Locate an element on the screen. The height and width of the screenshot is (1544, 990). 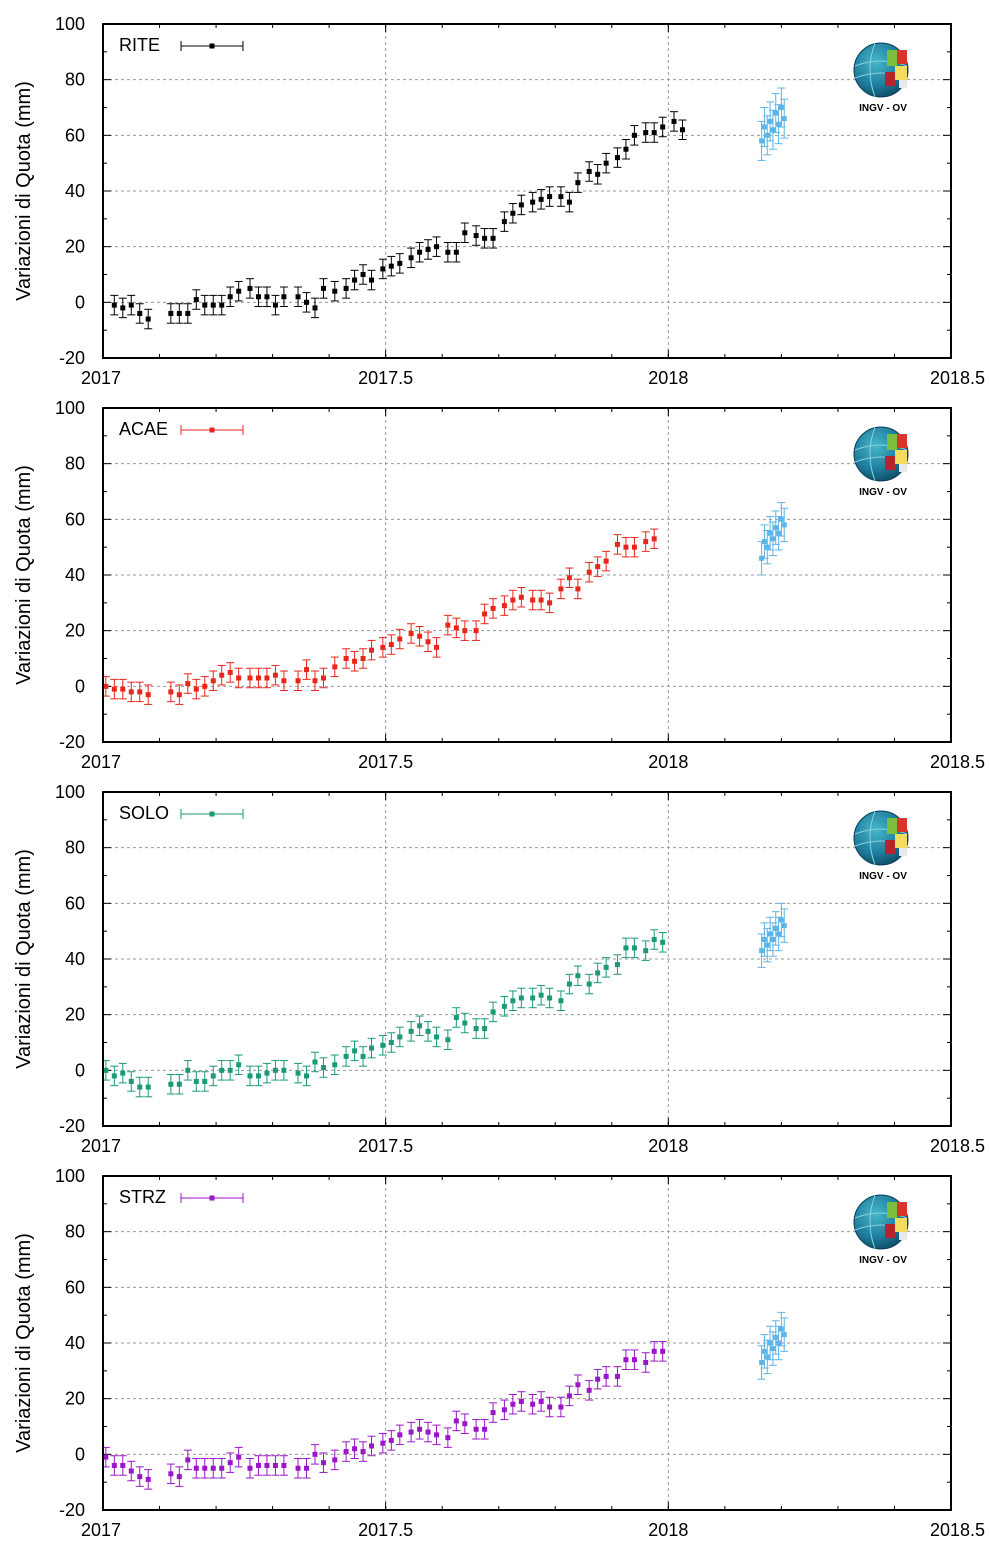
series-strz is located at coordinates (384, 1415).